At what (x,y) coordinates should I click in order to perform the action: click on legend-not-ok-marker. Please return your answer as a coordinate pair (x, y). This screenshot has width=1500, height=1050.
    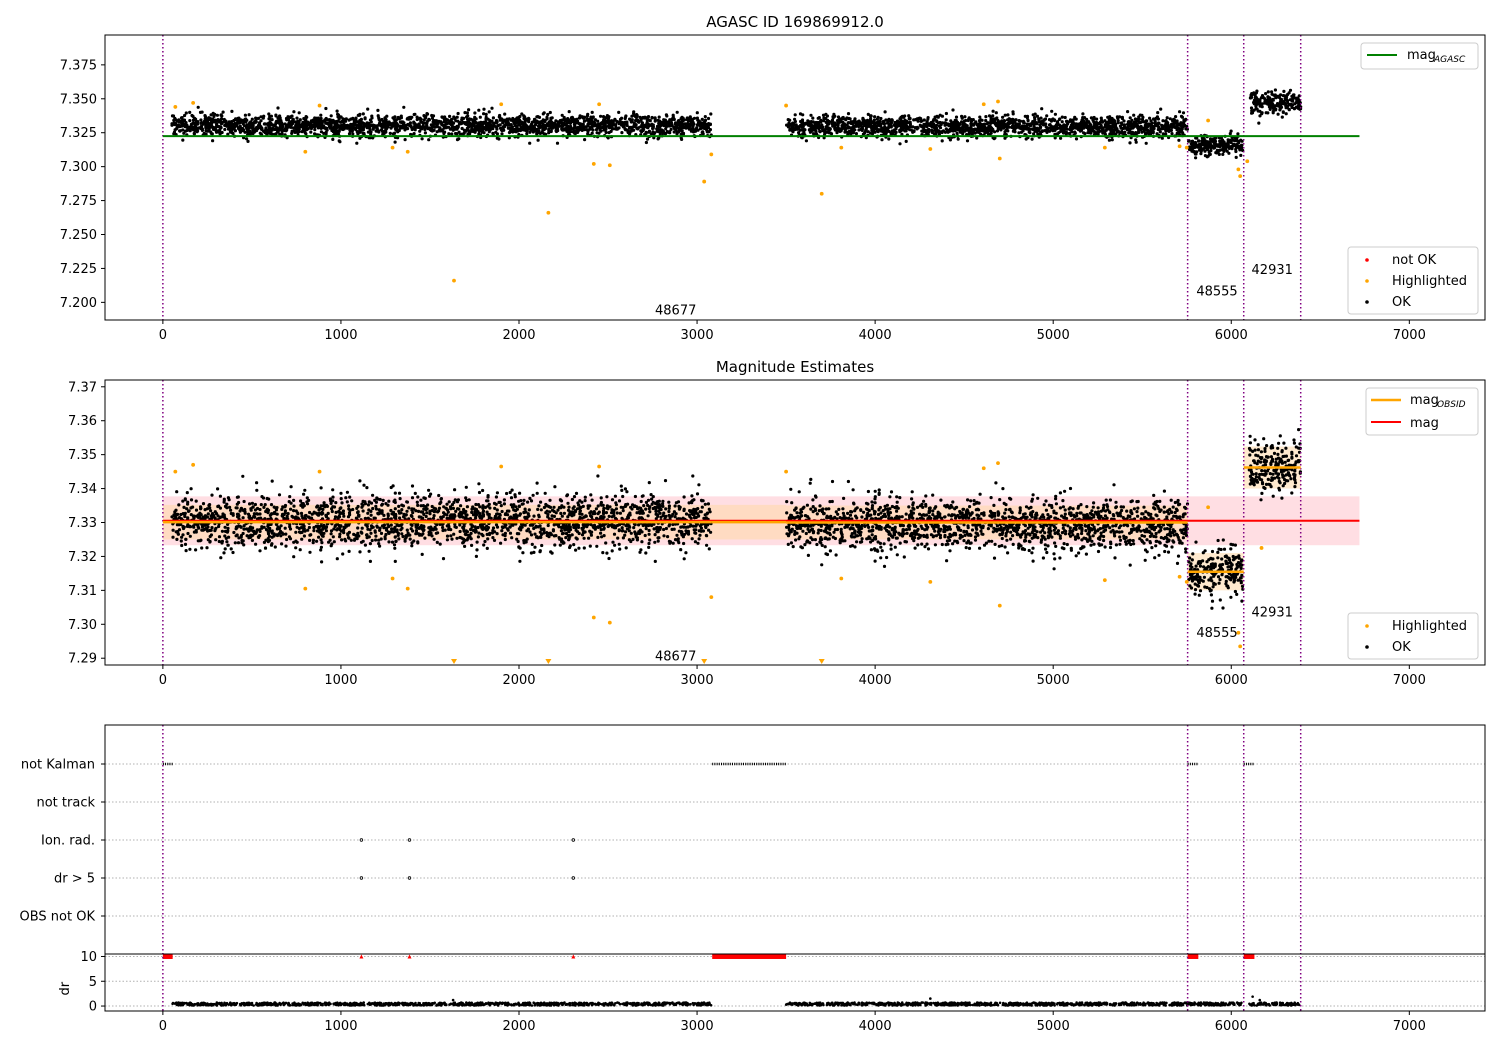
    Looking at the image, I should click on (1367, 260).